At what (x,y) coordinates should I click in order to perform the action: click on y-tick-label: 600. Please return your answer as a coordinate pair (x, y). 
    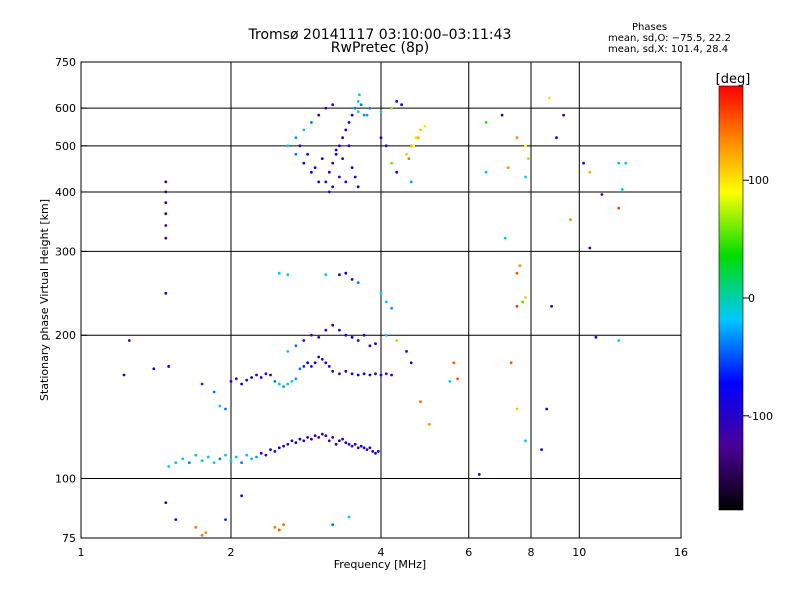
    Looking at the image, I should click on (65, 108).